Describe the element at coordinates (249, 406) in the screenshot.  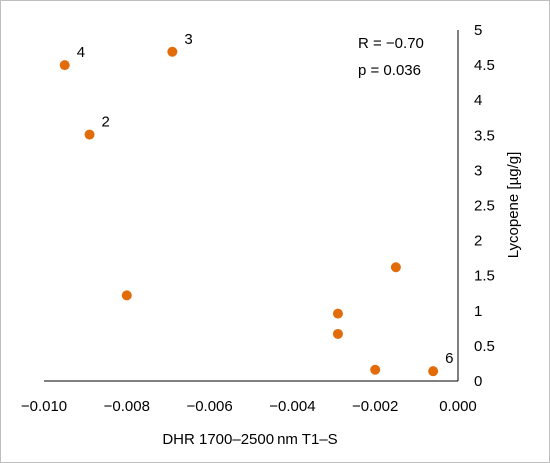
I see `x-tick-labels: −0.010 −0.008 −0.006 −0.004 −0.002 0.000` at that location.